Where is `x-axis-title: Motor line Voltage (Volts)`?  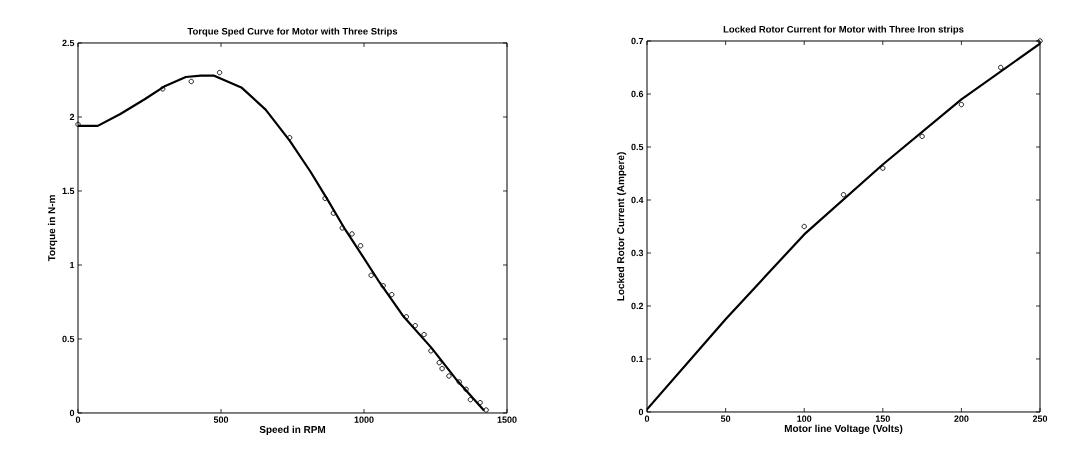 x-axis-title: Motor line Voltage (Volts) is located at coordinates (843, 429).